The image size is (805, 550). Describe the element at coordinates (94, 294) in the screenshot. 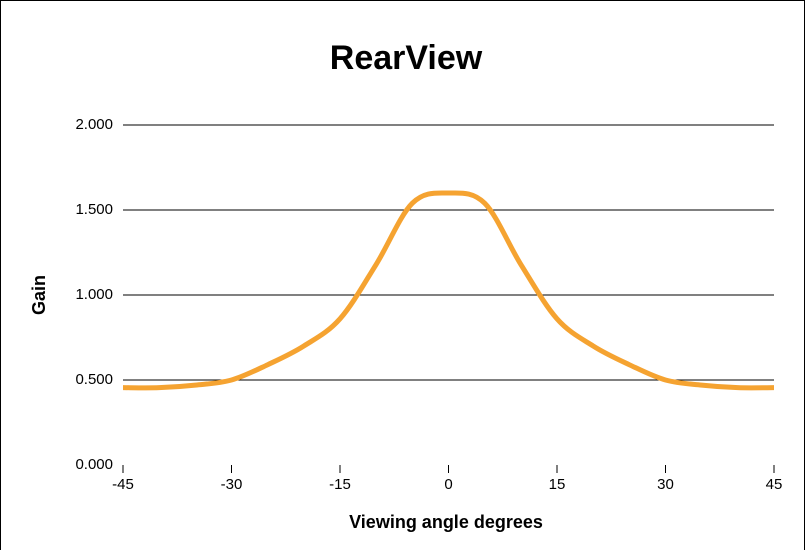

I see `y-tick-label: 1.000` at that location.